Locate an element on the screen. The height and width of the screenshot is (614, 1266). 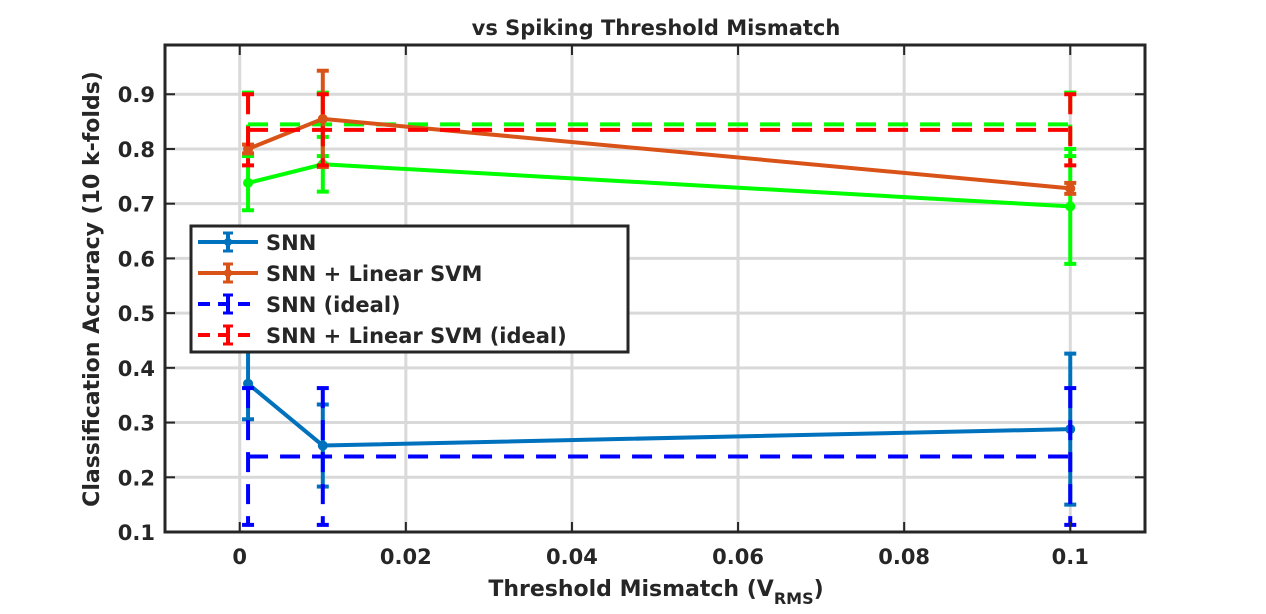
legend-label: SNN is located at coordinates (291, 243).